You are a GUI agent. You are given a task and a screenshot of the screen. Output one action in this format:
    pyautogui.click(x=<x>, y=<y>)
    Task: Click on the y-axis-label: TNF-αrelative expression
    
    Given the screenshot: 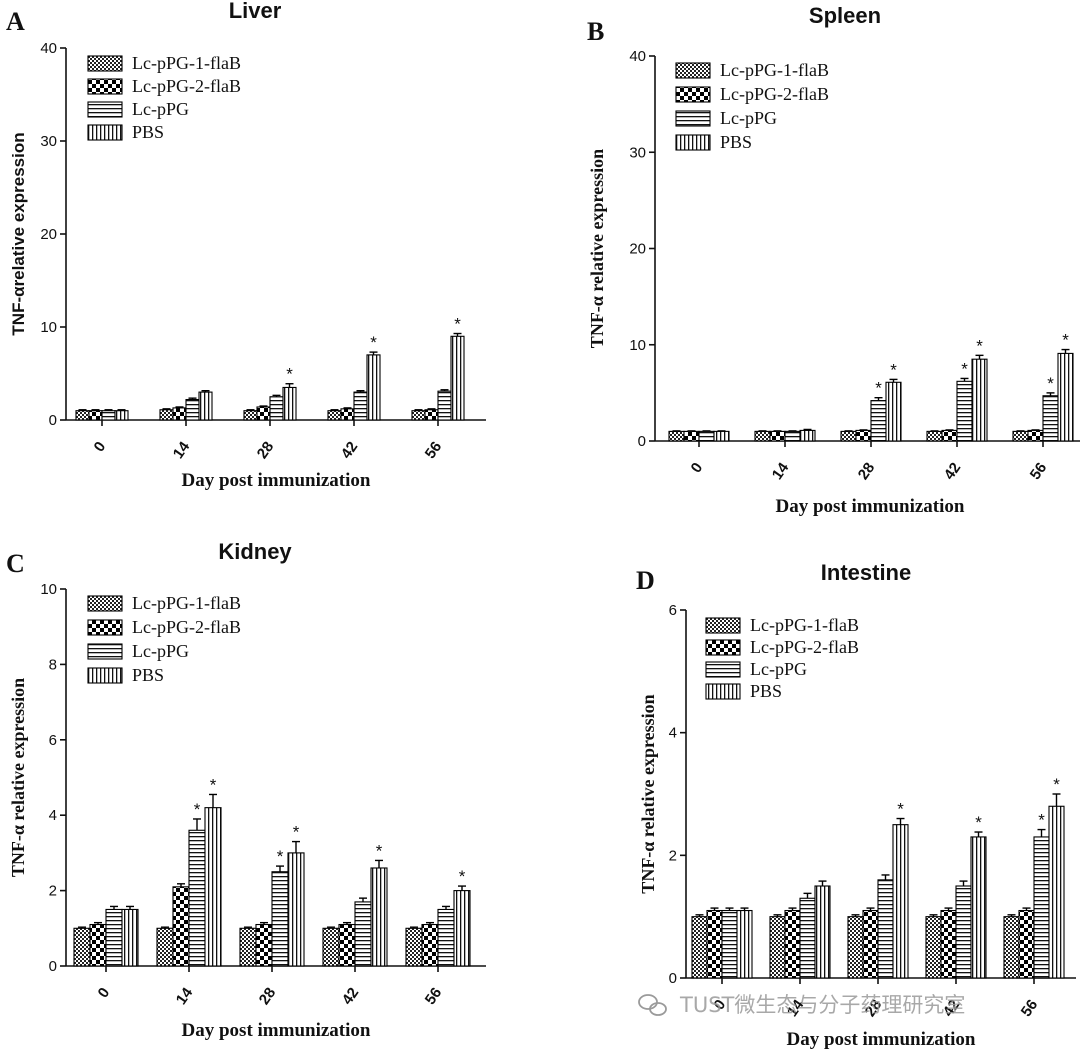 What is the action you would take?
    pyautogui.click(x=18, y=233)
    